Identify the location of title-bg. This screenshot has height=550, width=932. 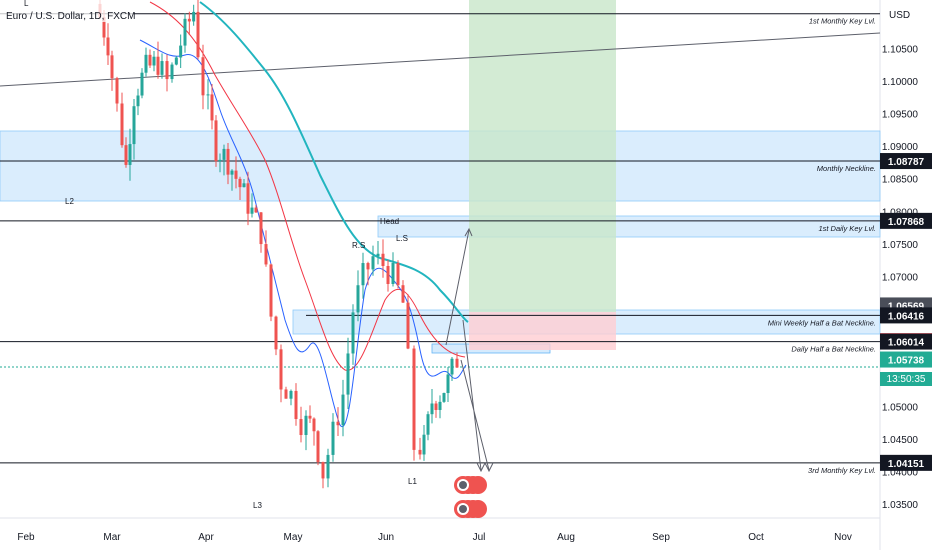
(67, 11).